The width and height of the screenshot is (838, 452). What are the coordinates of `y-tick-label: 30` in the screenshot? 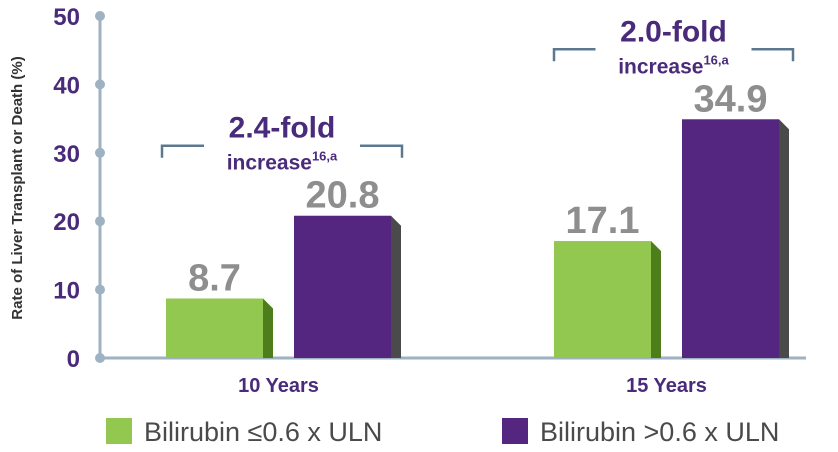 It's located at (66, 154).